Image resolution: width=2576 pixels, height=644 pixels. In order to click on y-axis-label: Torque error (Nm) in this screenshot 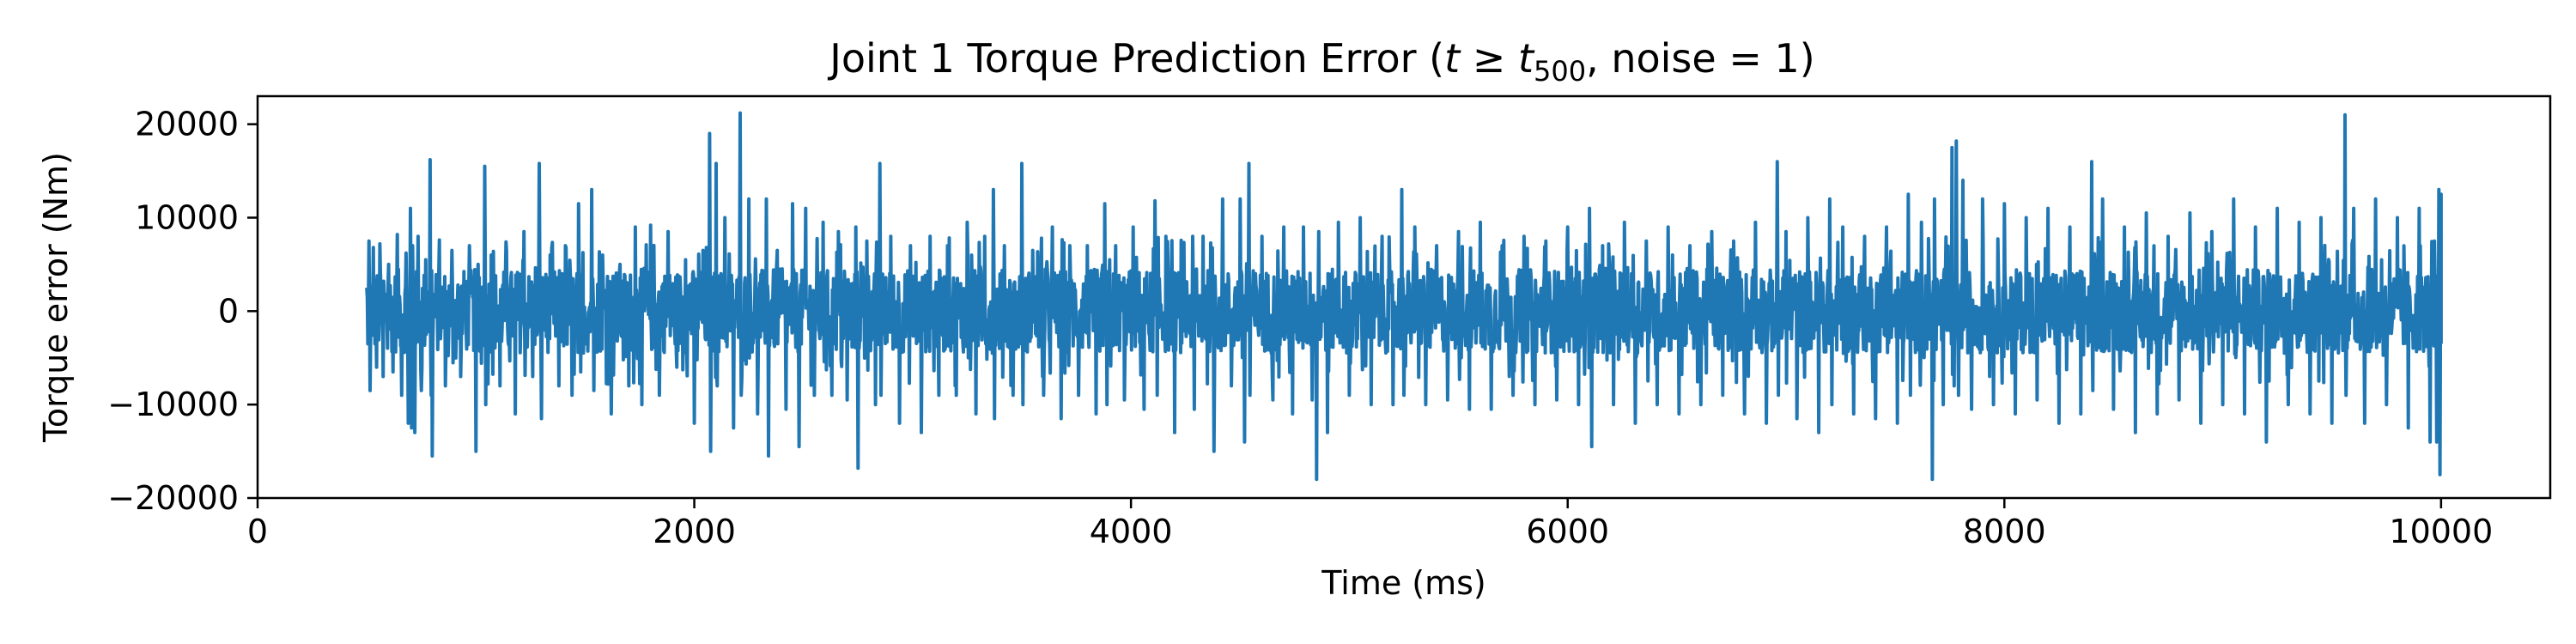, I will do `click(56, 297)`.